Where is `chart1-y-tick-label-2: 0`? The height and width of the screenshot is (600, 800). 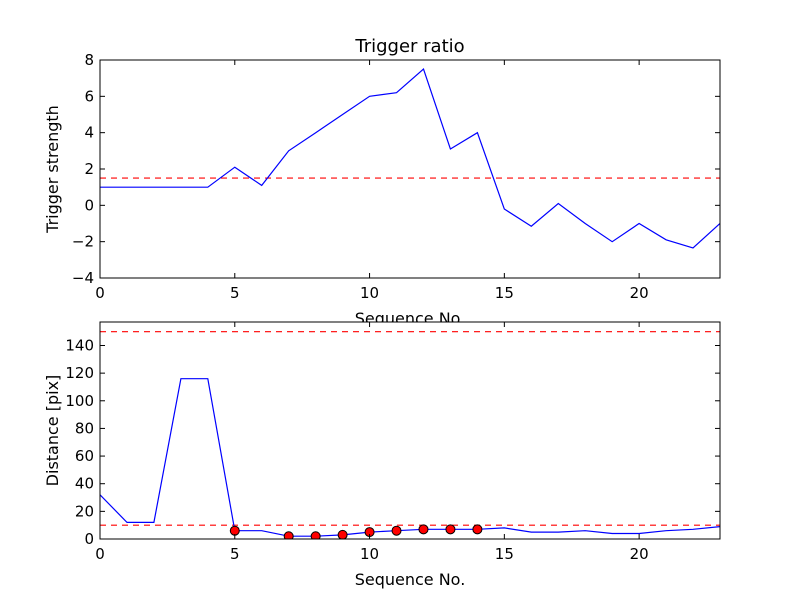 chart1-y-tick-label-2: 0 is located at coordinates (89, 205).